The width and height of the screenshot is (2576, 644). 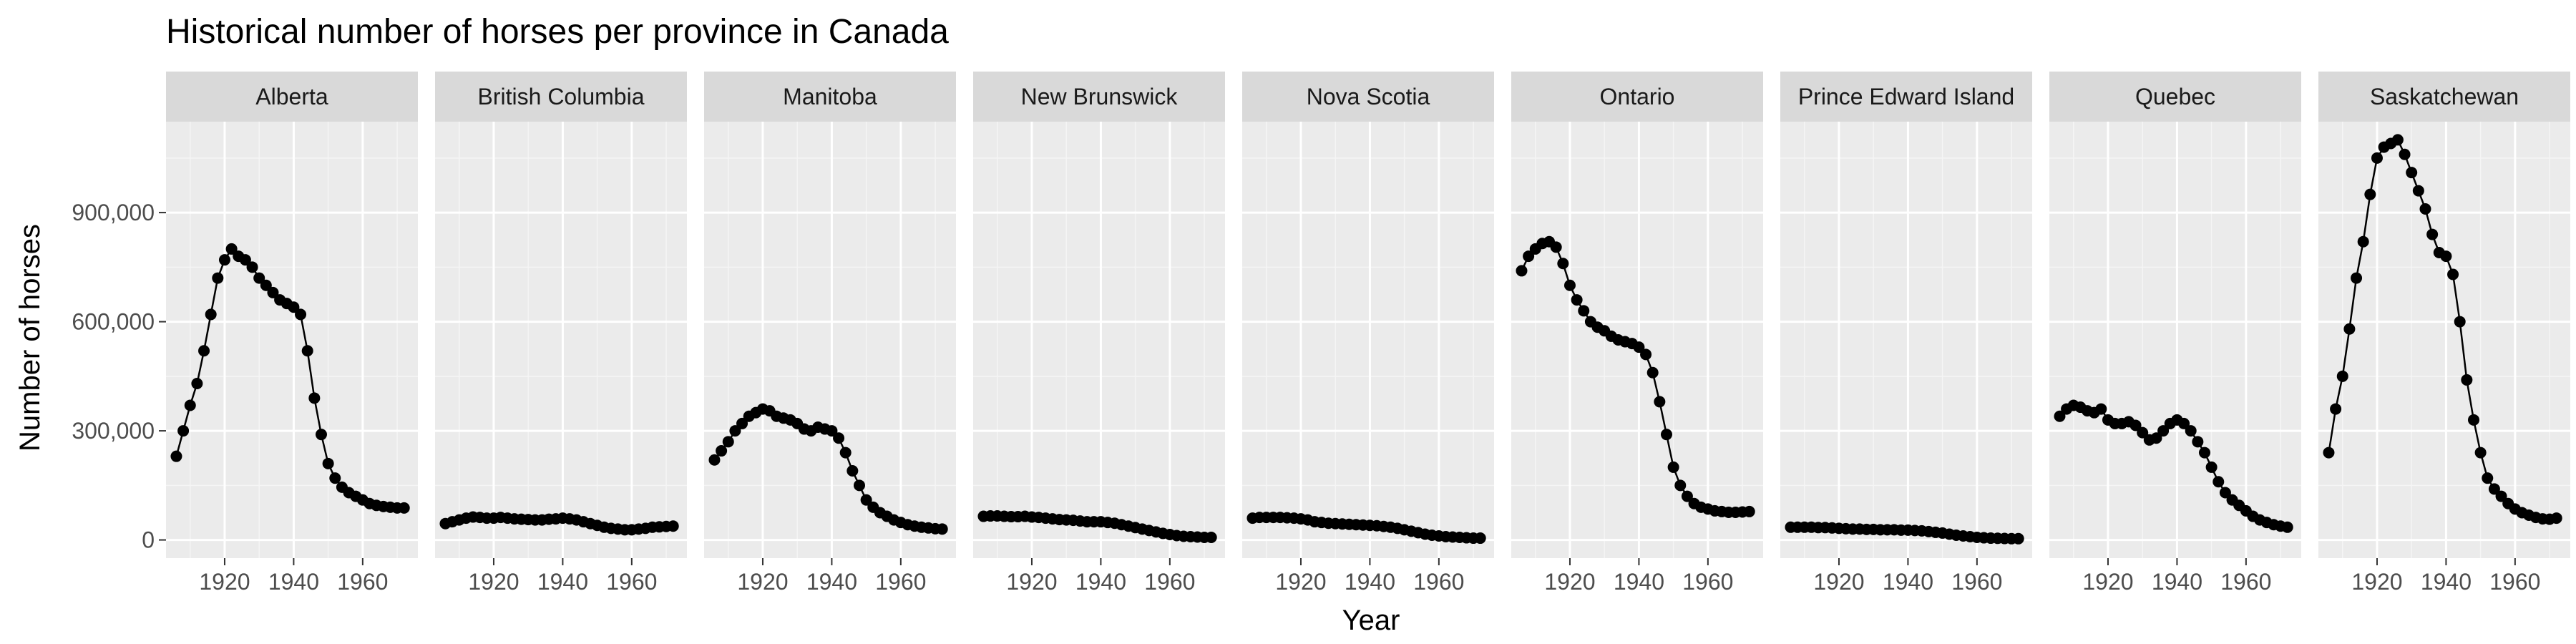 What do you see at coordinates (1371, 620) in the screenshot?
I see `x-axis-label: Year` at bounding box center [1371, 620].